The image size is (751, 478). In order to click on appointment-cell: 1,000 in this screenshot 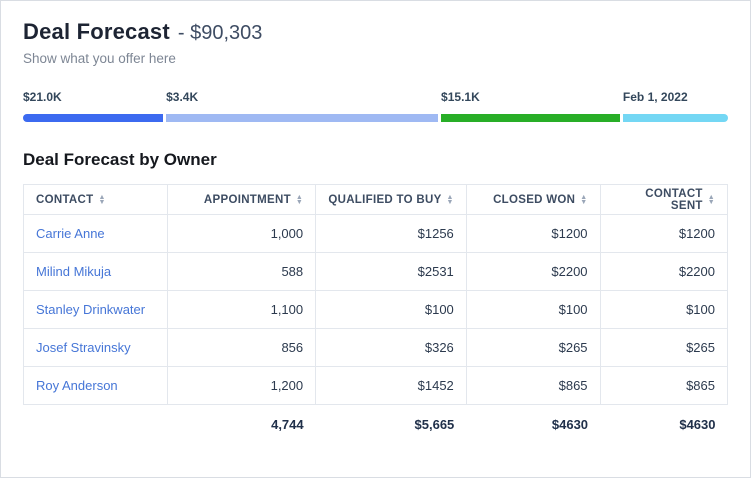, I will do `click(241, 233)`.